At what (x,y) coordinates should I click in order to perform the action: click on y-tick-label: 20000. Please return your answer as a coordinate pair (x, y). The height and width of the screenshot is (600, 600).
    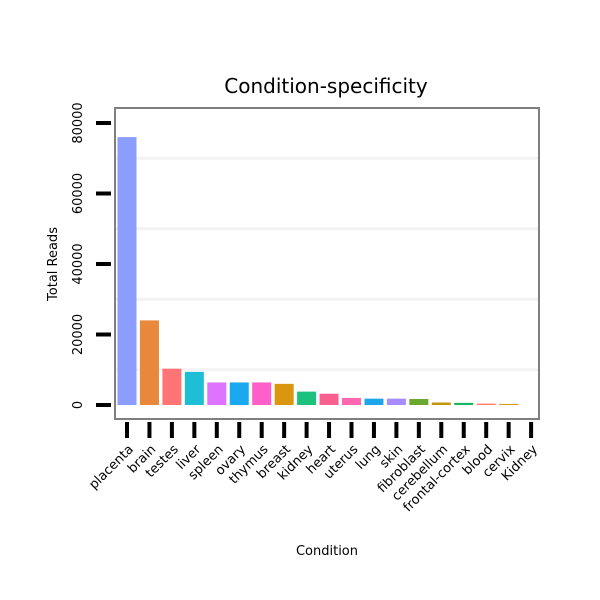
    Looking at the image, I should click on (78, 334).